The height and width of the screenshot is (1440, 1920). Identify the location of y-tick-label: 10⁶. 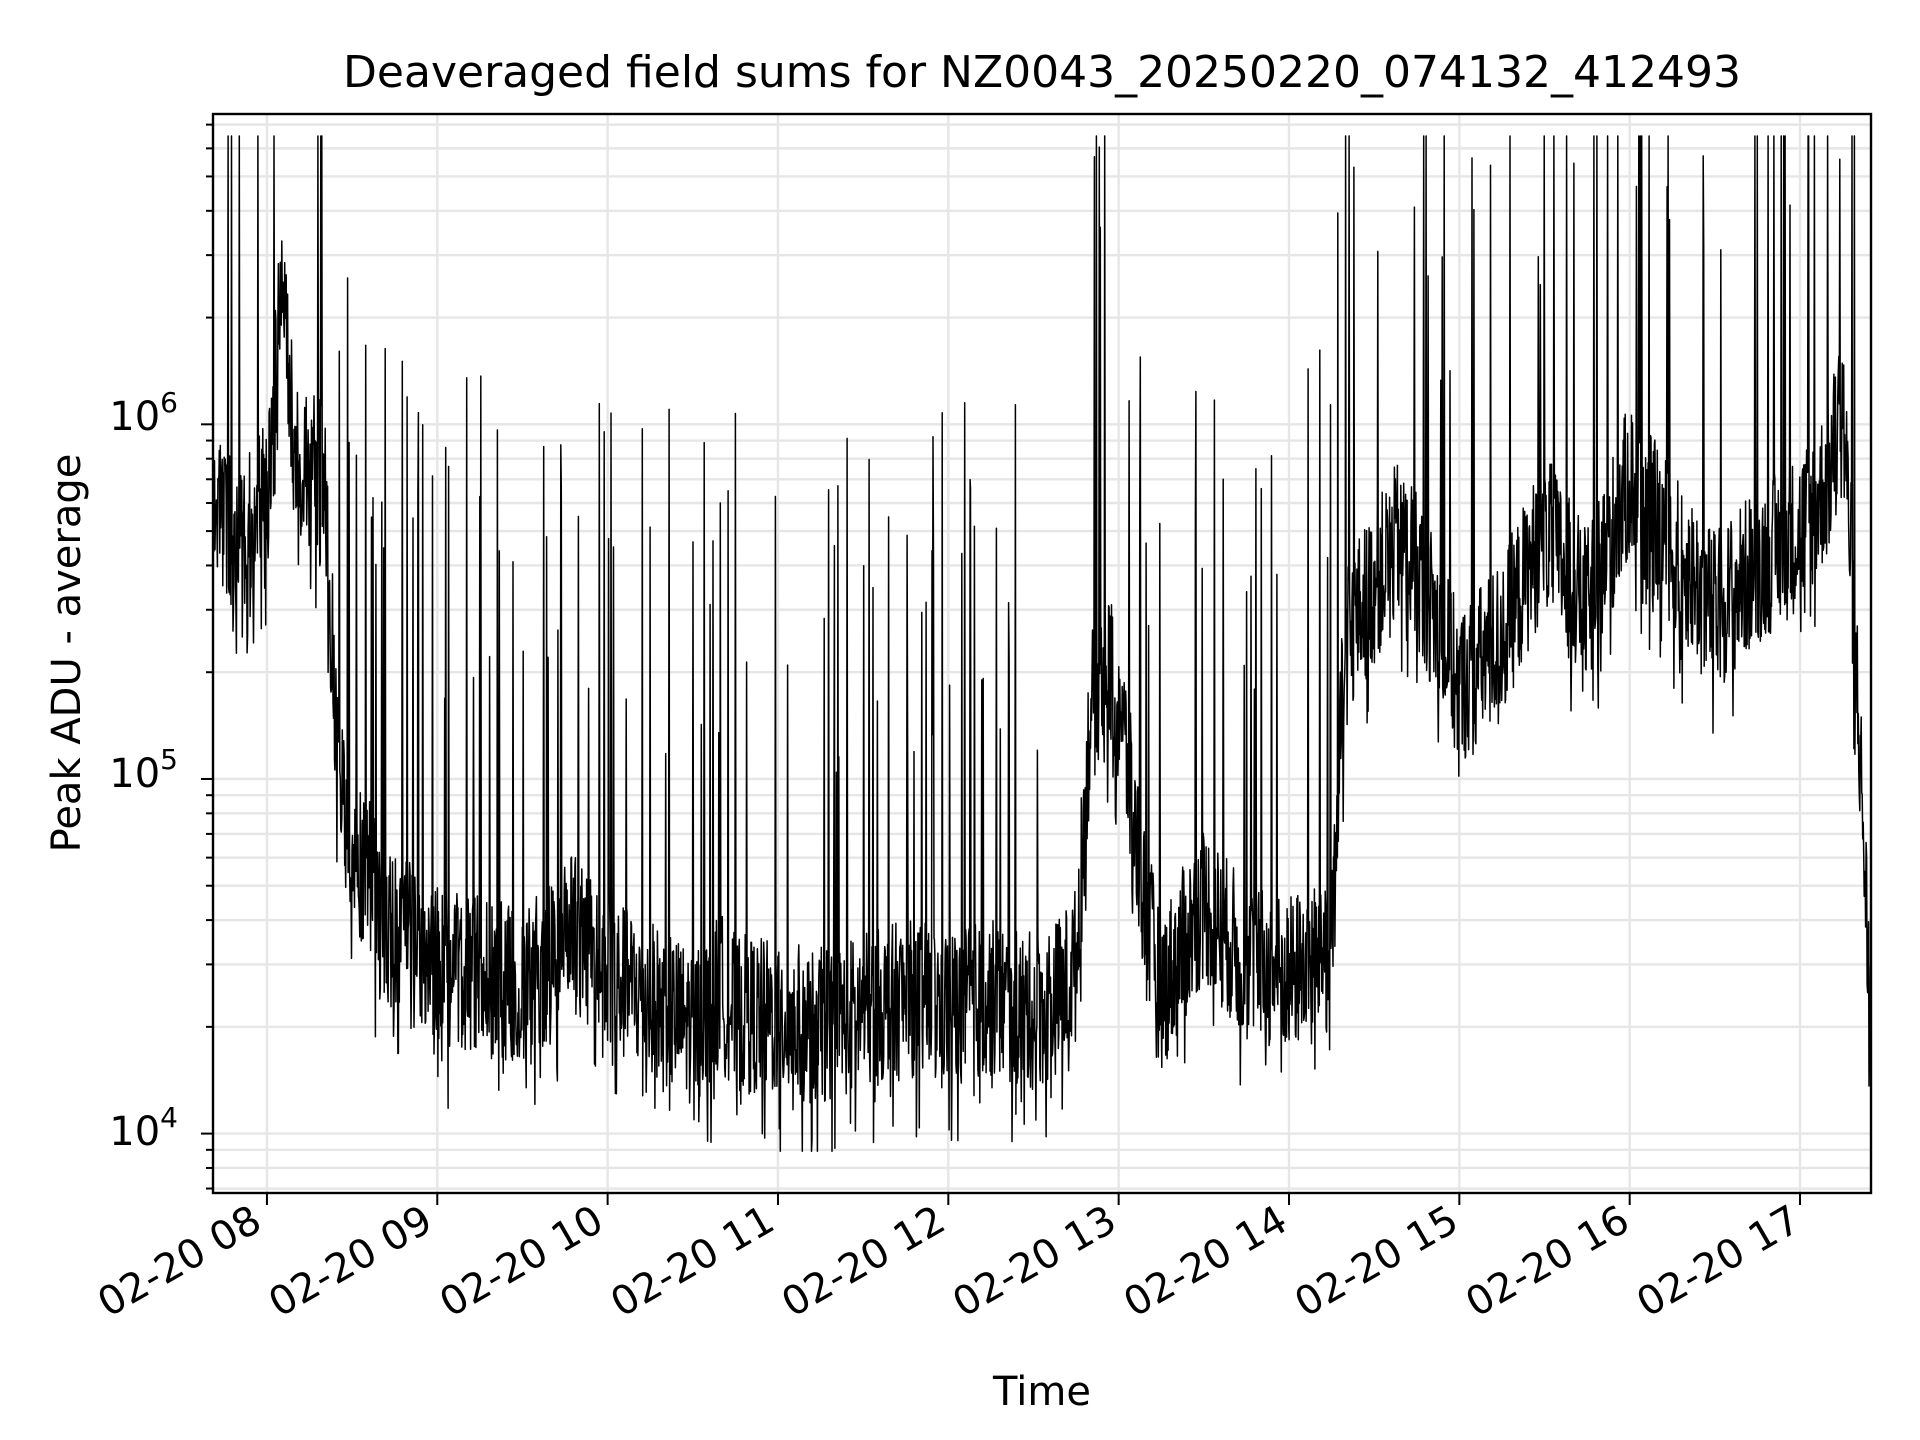
(143, 413).